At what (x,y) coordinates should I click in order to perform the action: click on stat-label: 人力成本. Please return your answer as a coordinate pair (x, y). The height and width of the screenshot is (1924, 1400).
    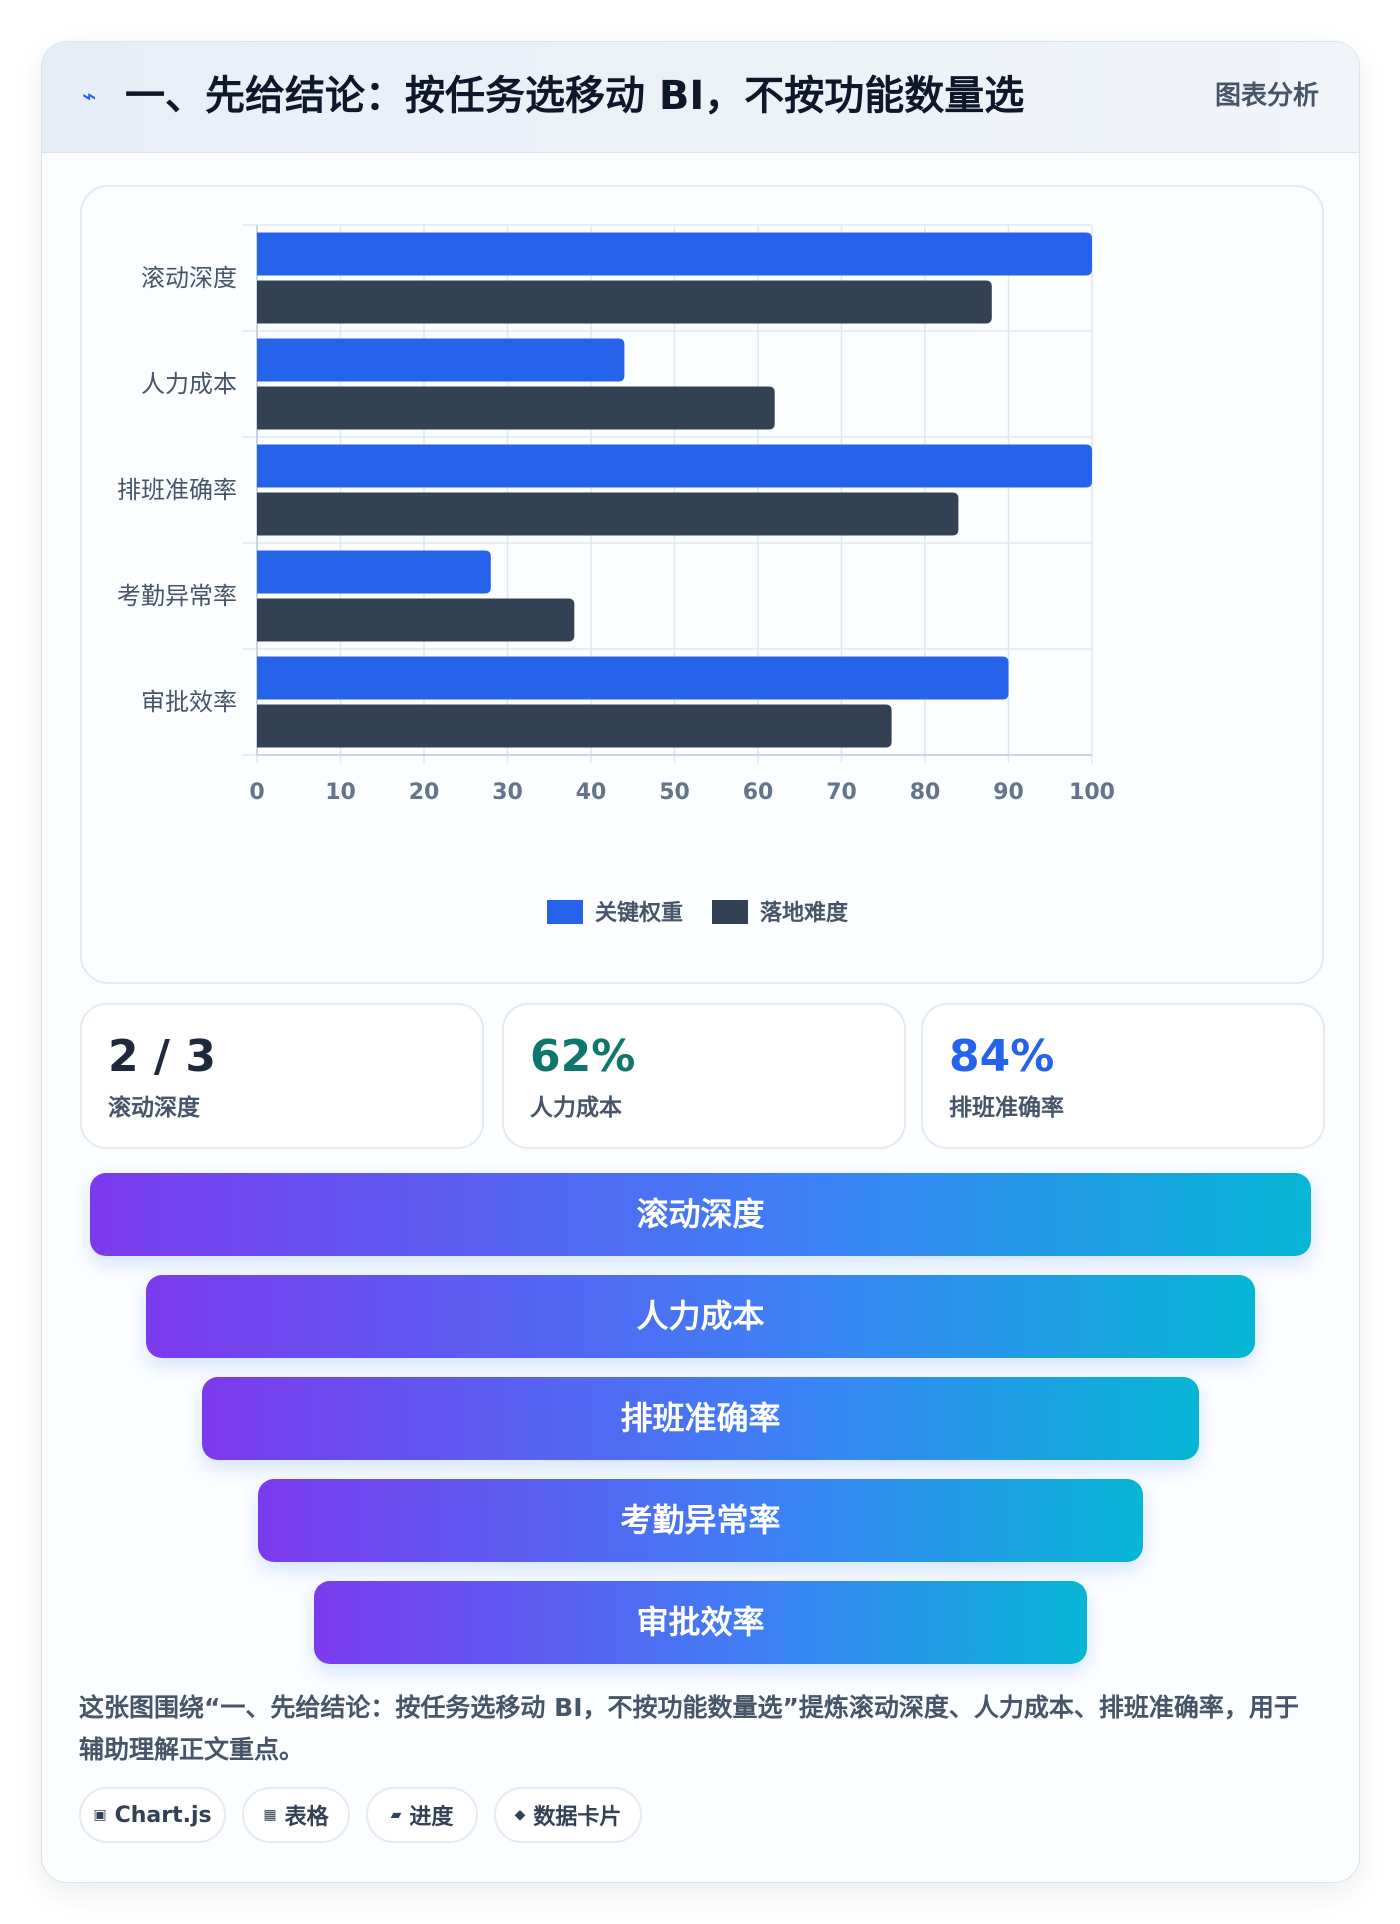
    Looking at the image, I should click on (576, 1108).